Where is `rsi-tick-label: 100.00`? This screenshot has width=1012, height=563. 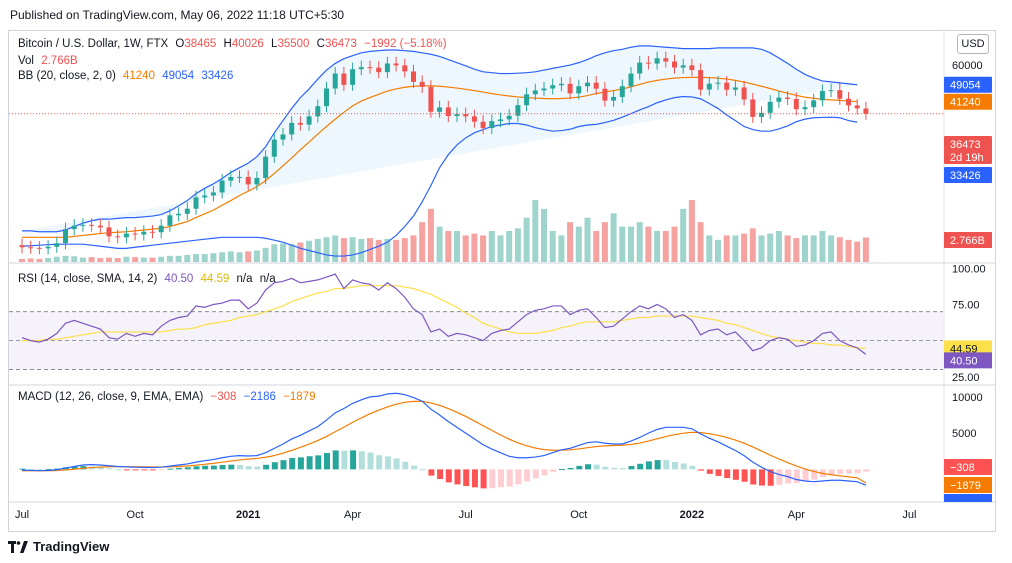 rsi-tick-label: 100.00 is located at coordinates (969, 269).